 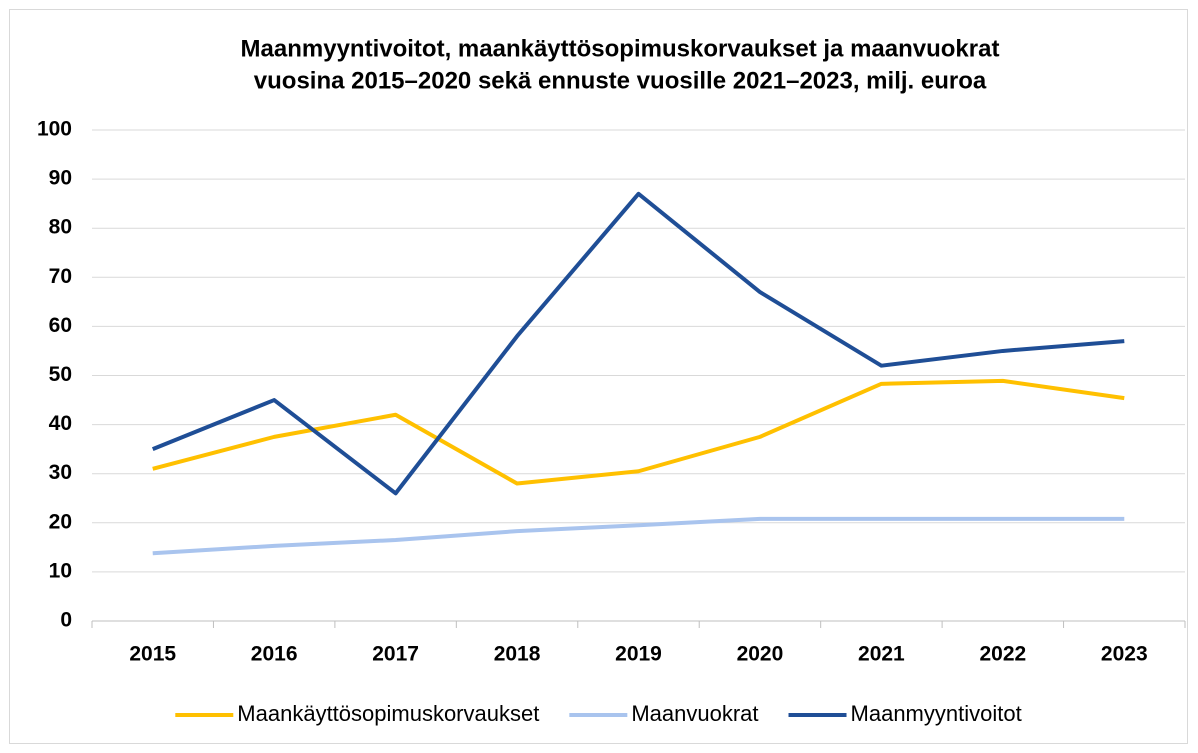 I want to click on y-tick-label: 100, so click(x=54, y=129).